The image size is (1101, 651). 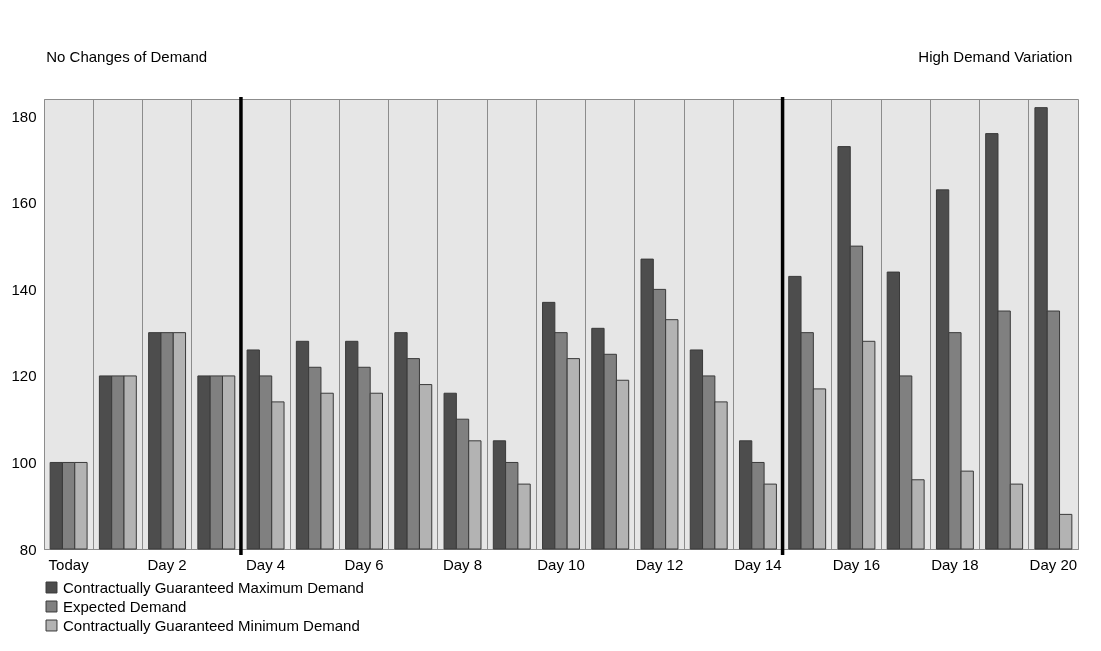 I want to click on y-tick-label: 120, so click(x=24, y=376).